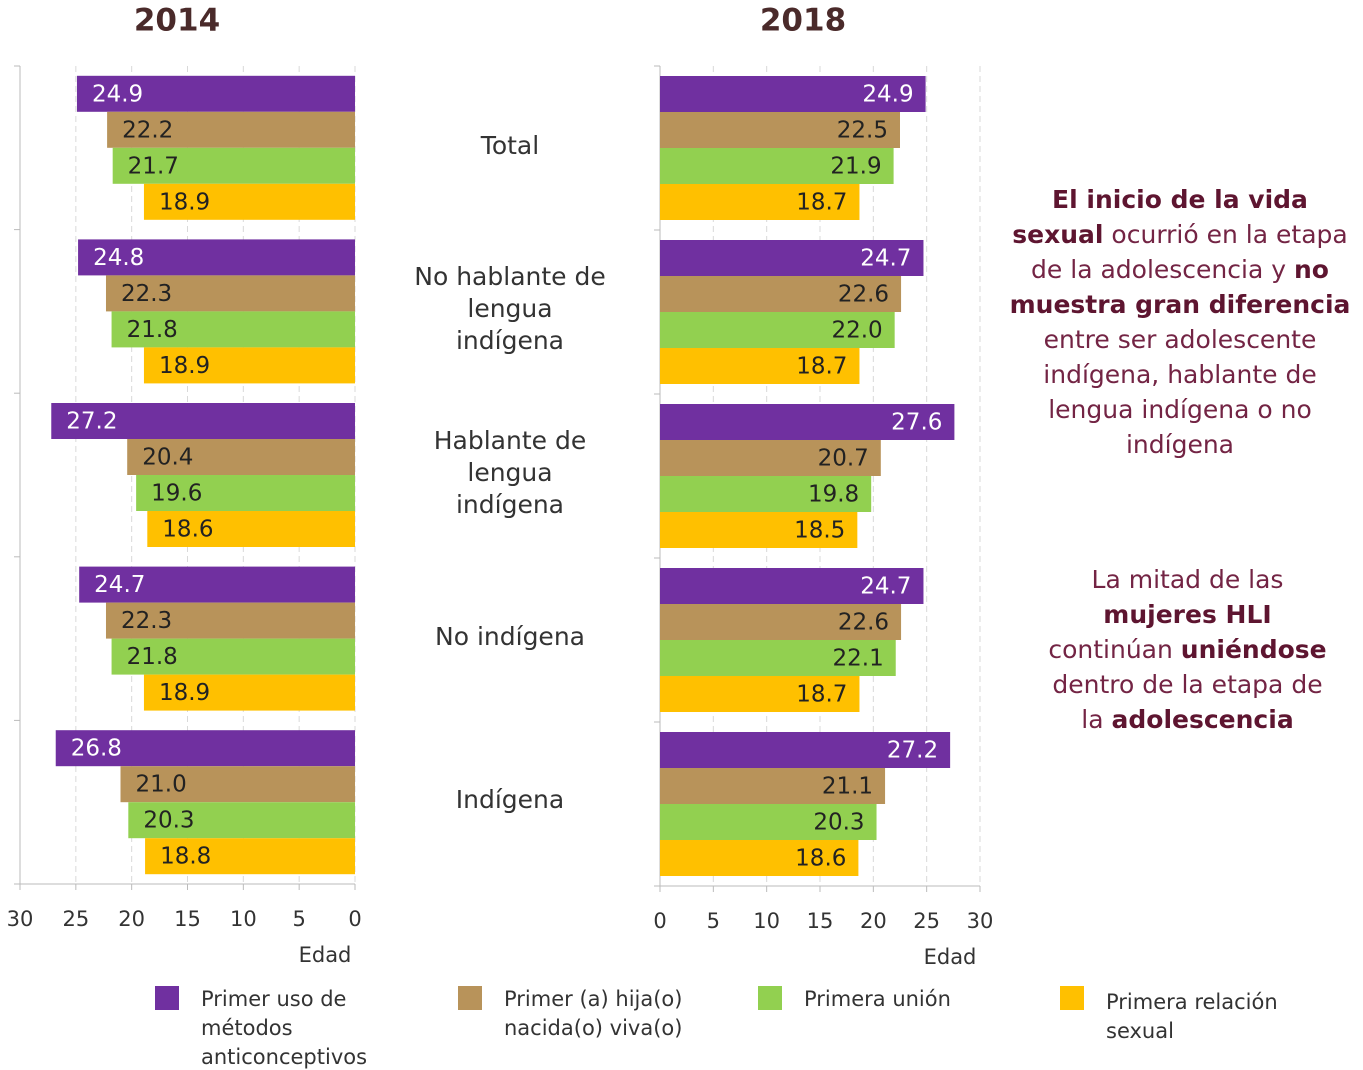 The height and width of the screenshot is (1070, 1363). Describe the element at coordinates (1180, 287) in the screenshot. I see `note-text: no muestra gran diferencia` at that location.